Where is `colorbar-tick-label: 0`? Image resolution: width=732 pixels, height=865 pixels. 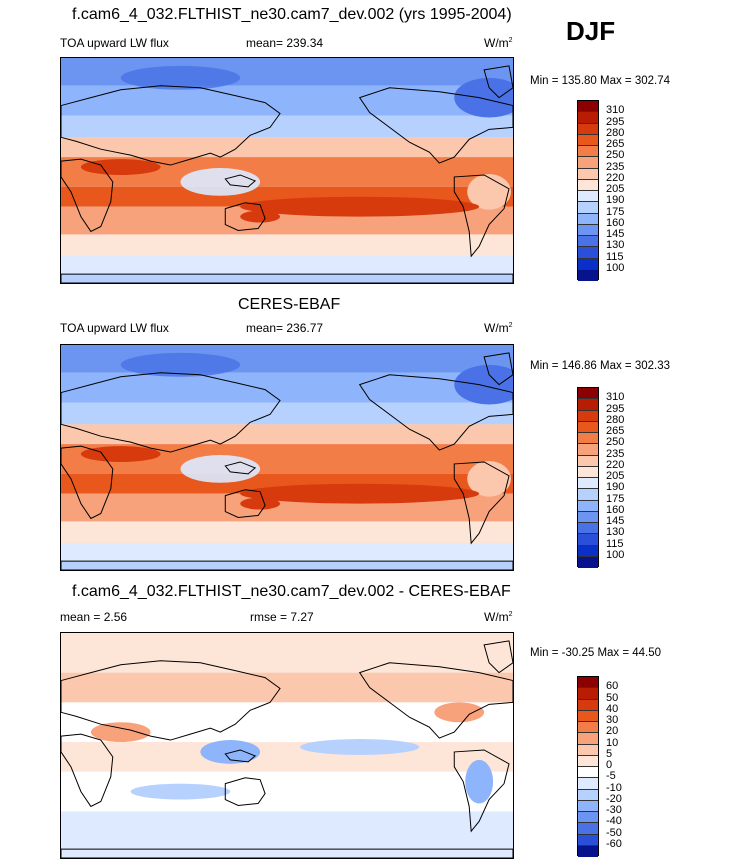 colorbar-tick-label: 0 is located at coordinates (609, 765).